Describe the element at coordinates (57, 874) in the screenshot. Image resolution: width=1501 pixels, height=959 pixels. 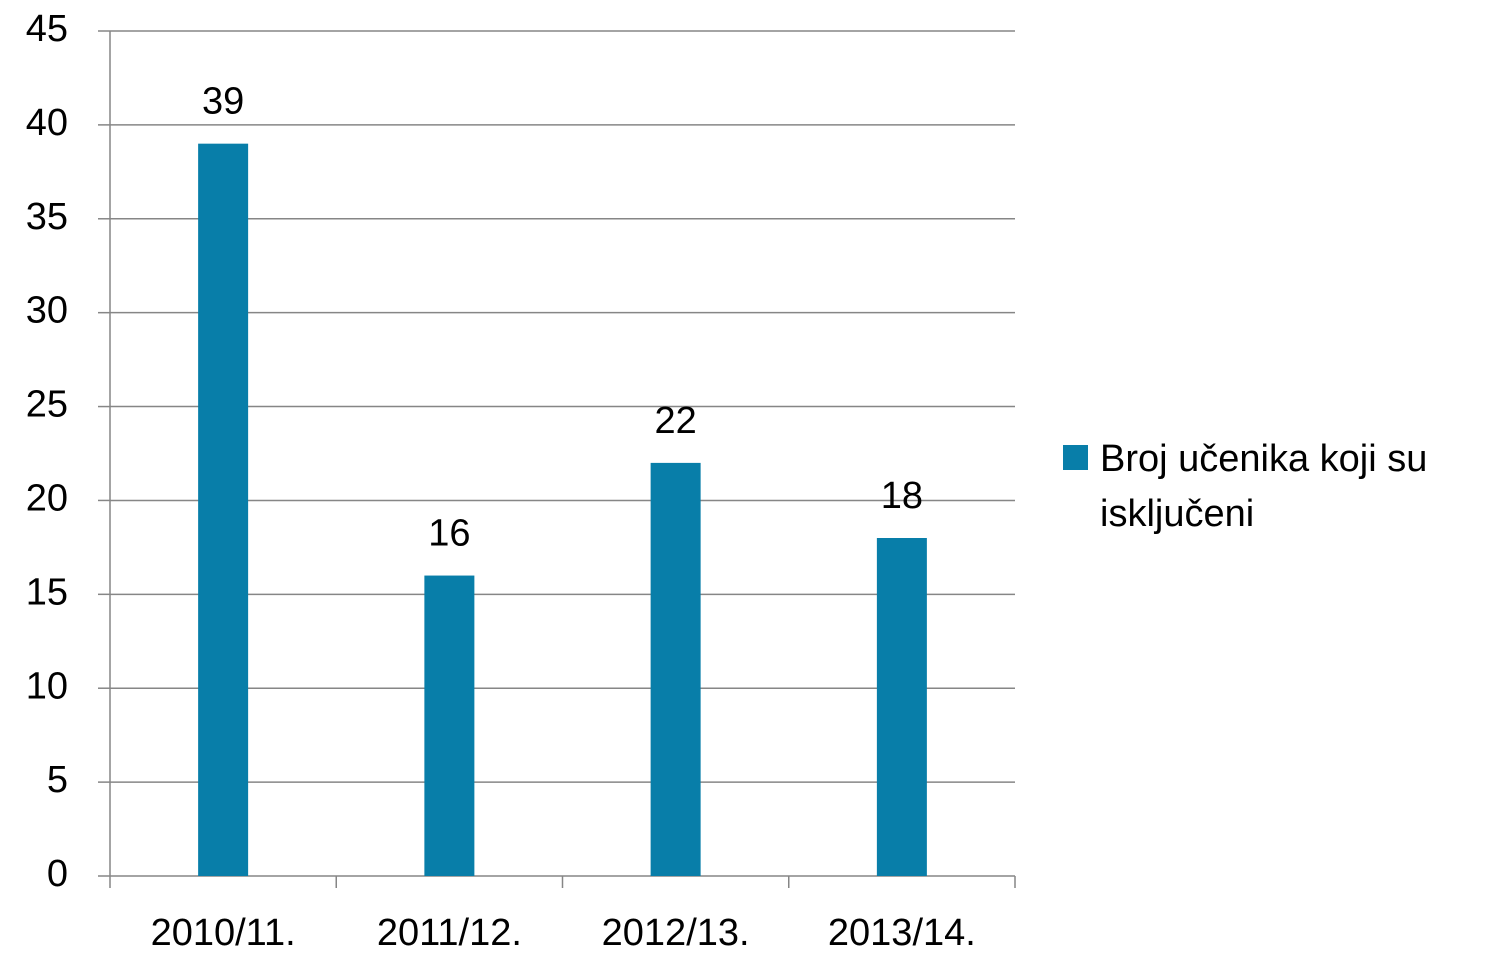
I see `y-tick-label: 0` at that location.